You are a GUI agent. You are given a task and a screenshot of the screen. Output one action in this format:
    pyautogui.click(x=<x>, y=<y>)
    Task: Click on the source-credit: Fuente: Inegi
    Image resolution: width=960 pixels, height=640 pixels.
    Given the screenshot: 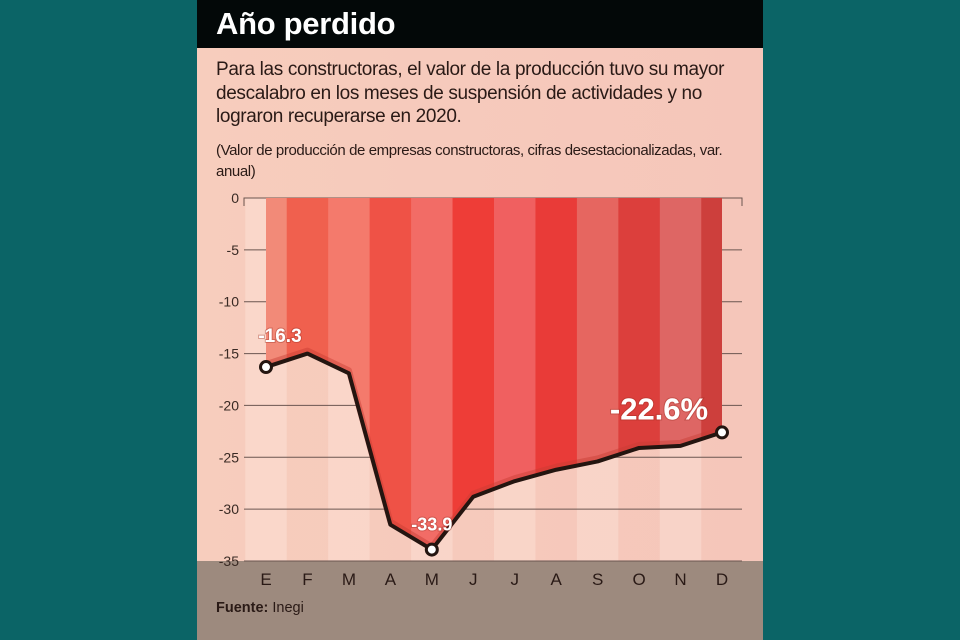 What is the action you would take?
    pyautogui.click(x=260, y=608)
    